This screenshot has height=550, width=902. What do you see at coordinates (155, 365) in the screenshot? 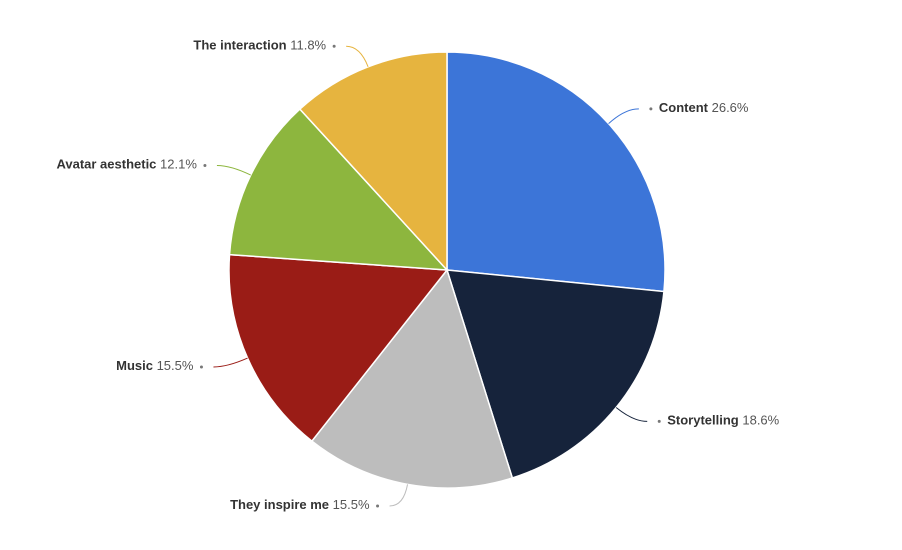
I see `slice-label: Music 15.5%` at bounding box center [155, 365].